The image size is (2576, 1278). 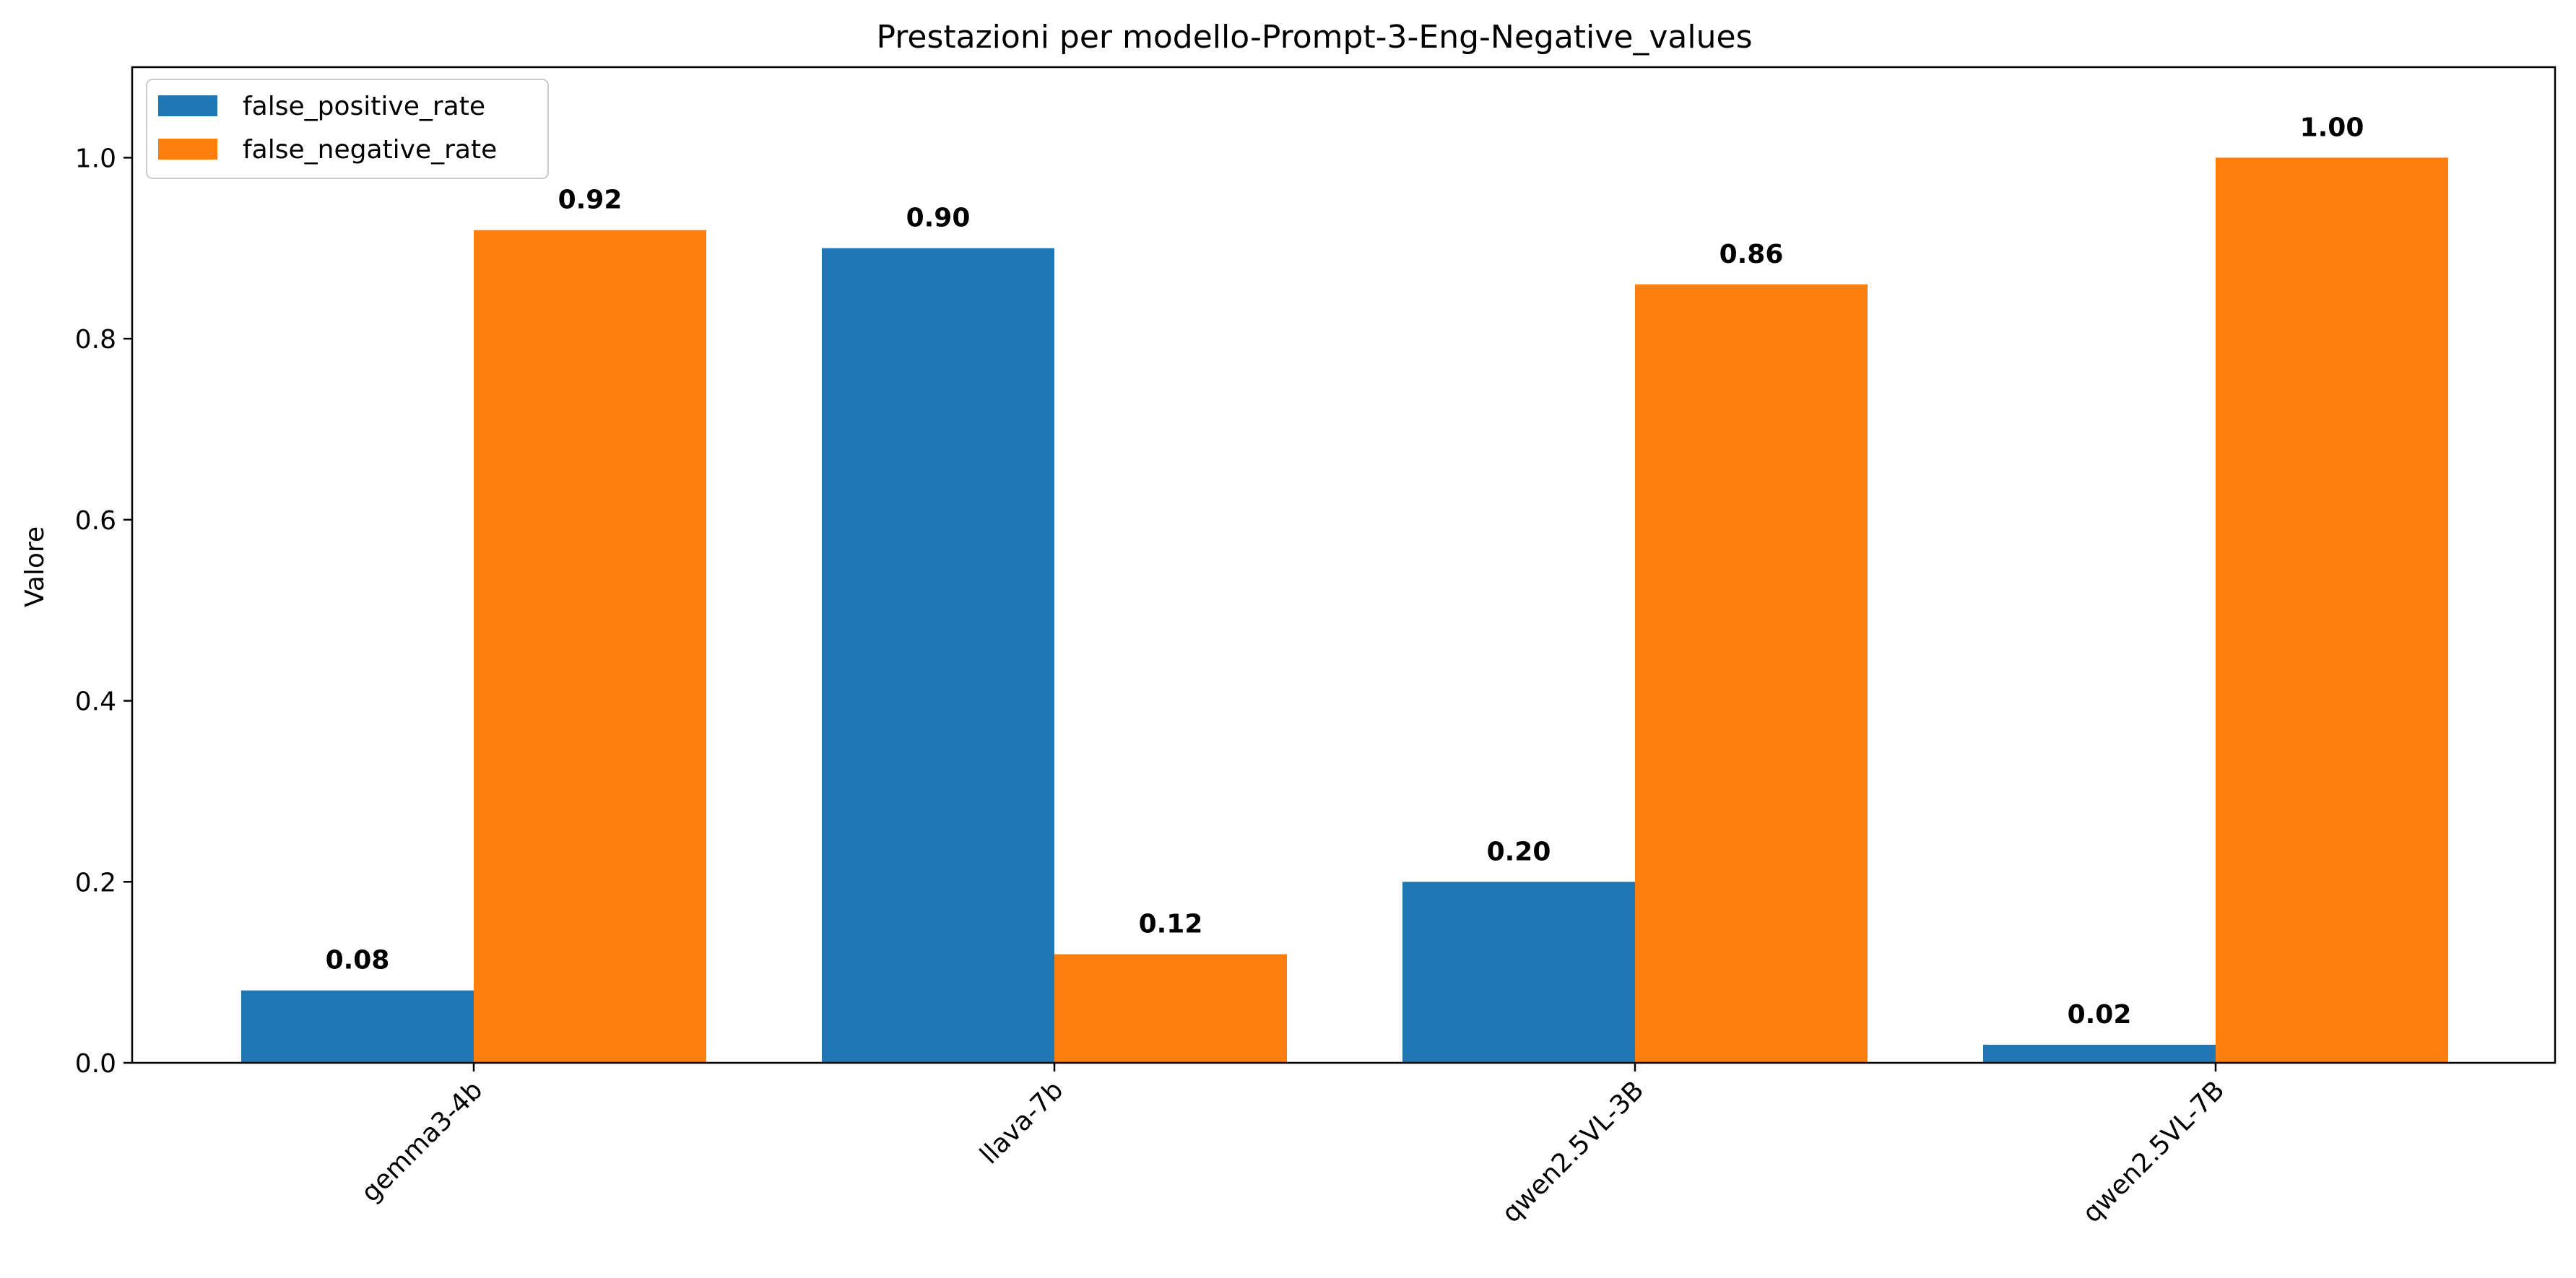 I want to click on y-tick-label: 0.0, so click(x=95, y=1064).